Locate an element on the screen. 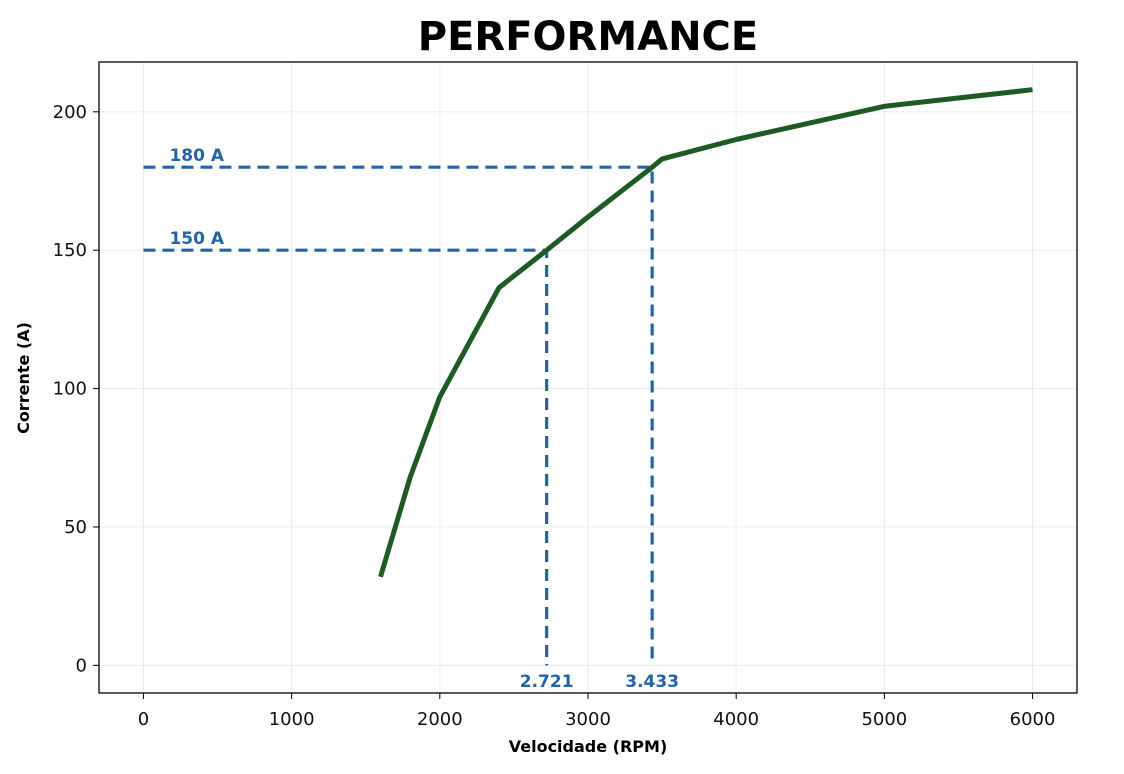 This screenshot has height=774, width=1124. y-tick-label: 50 is located at coordinates (75, 527).